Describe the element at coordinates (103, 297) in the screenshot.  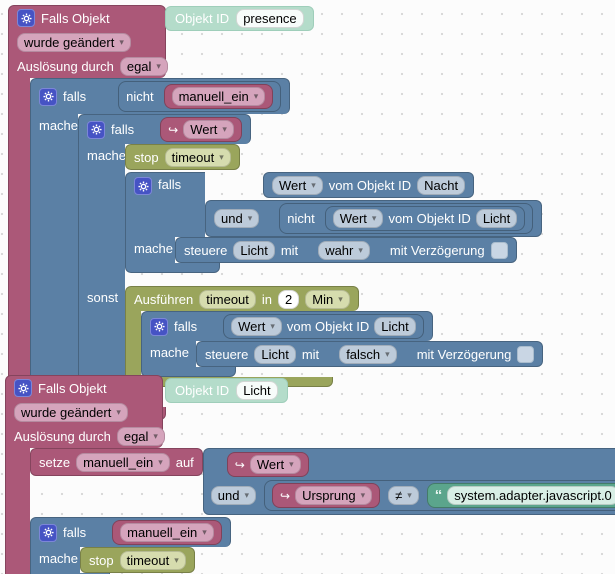
I see `else-label: sonst` at that location.